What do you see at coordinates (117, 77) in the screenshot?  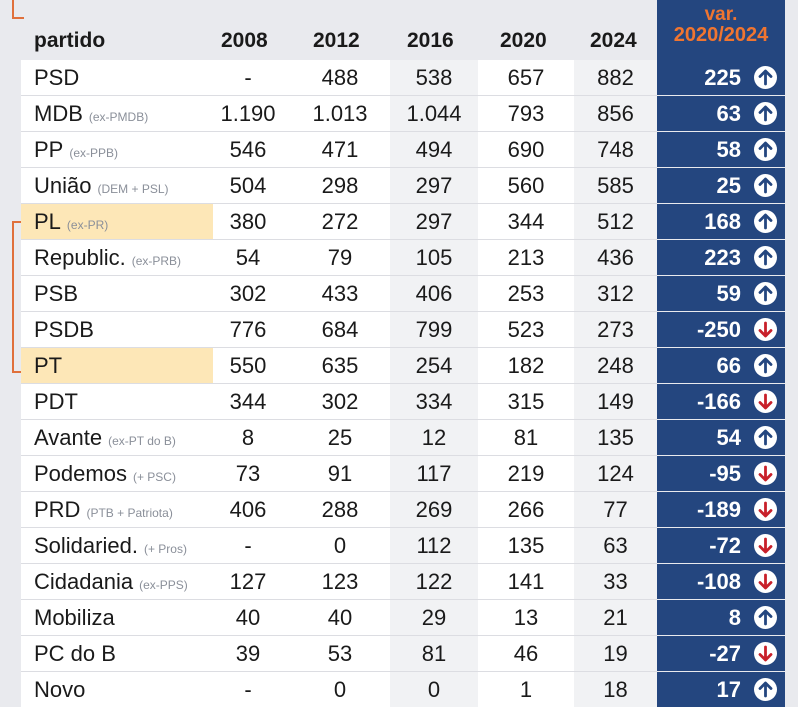 I see `party-cell: PSD` at bounding box center [117, 77].